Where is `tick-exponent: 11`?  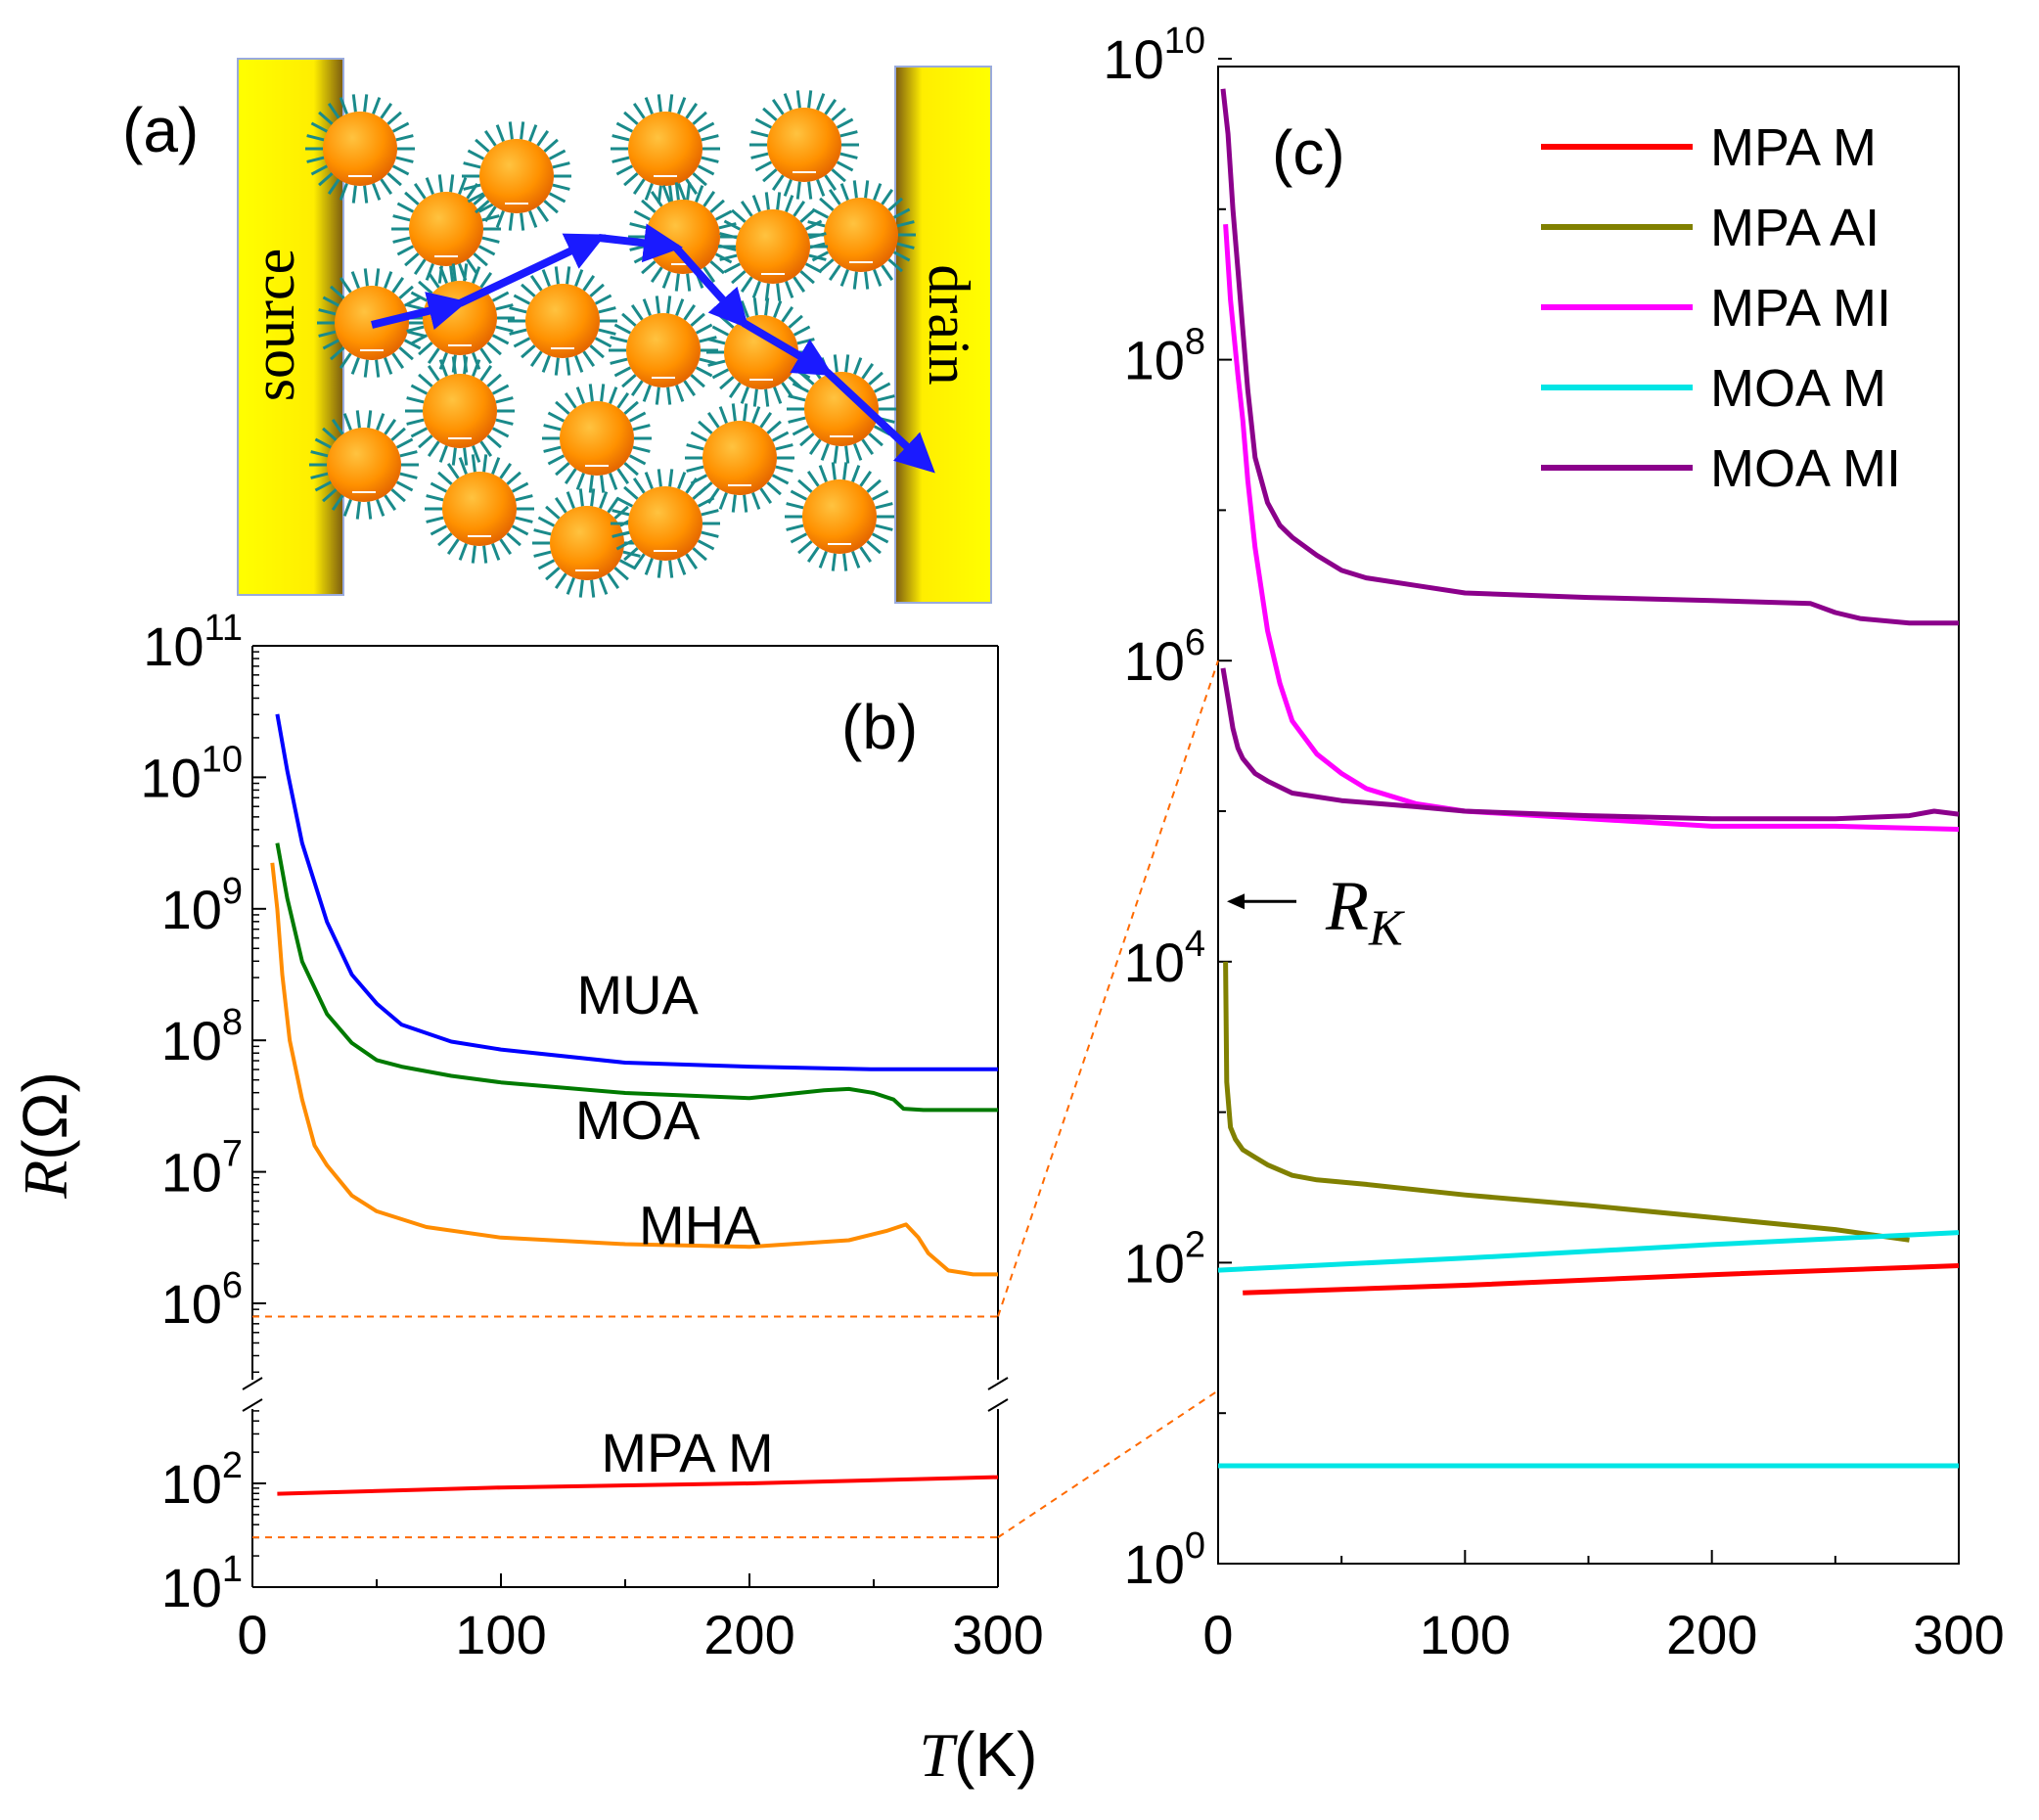 tick-exponent: 11 is located at coordinates (224, 628).